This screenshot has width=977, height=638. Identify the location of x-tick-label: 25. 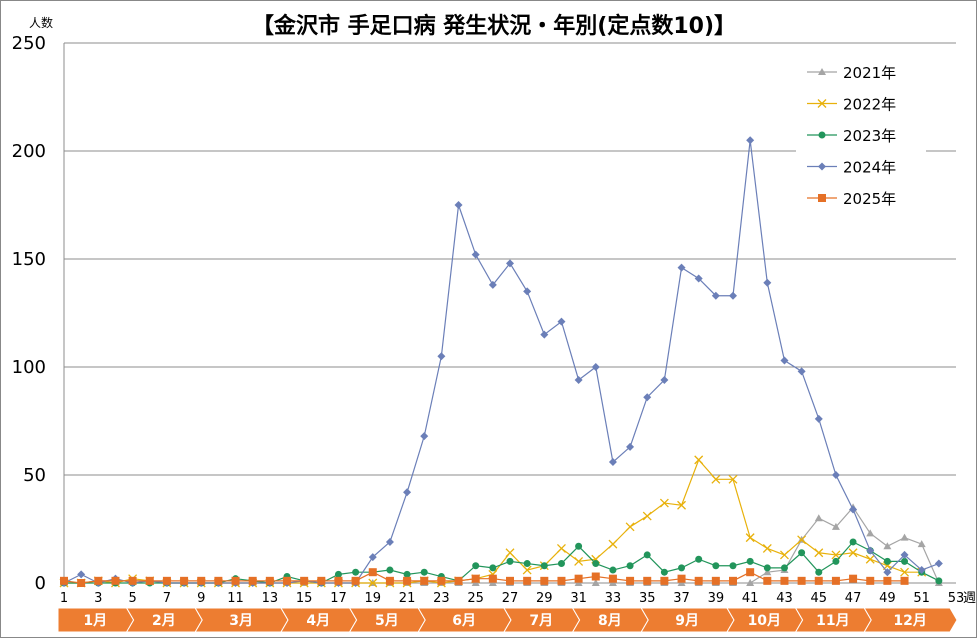
(475, 598).